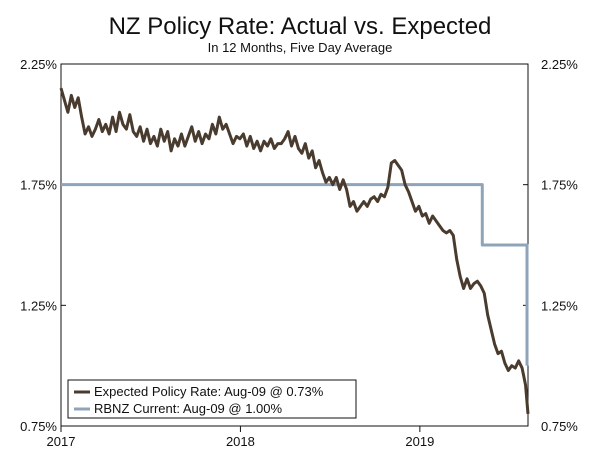 Image resolution: width=600 pixels, height=454 pixels. I want to click on legend-label-expected: Expected Policy Rate: Aug-09 @ 0.73%, so click(209, 391).